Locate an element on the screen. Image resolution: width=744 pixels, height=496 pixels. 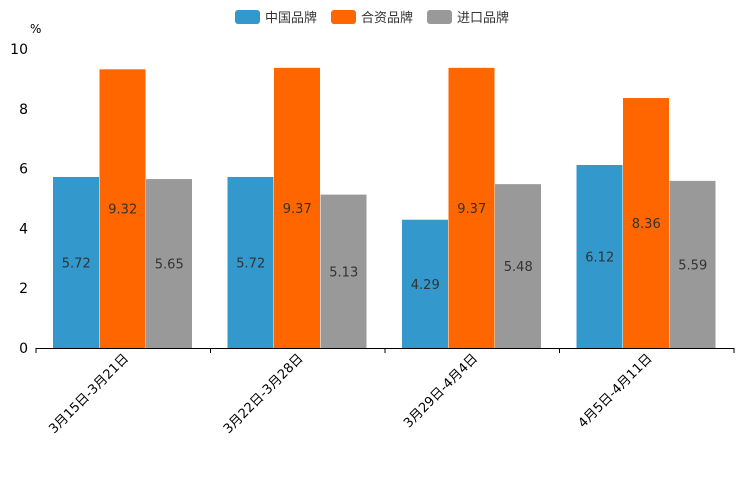
legend-swatch-china-brand is located at coordinates (247, 16).